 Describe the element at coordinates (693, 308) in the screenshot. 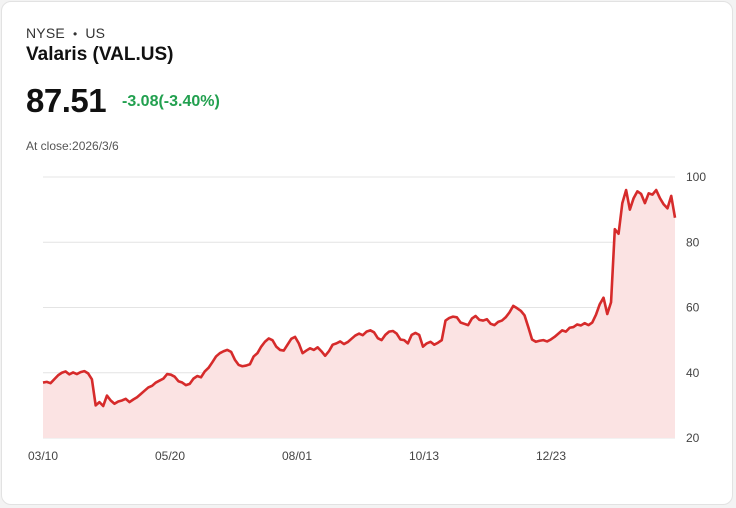

I see `y-tick-label: 60` at that location.